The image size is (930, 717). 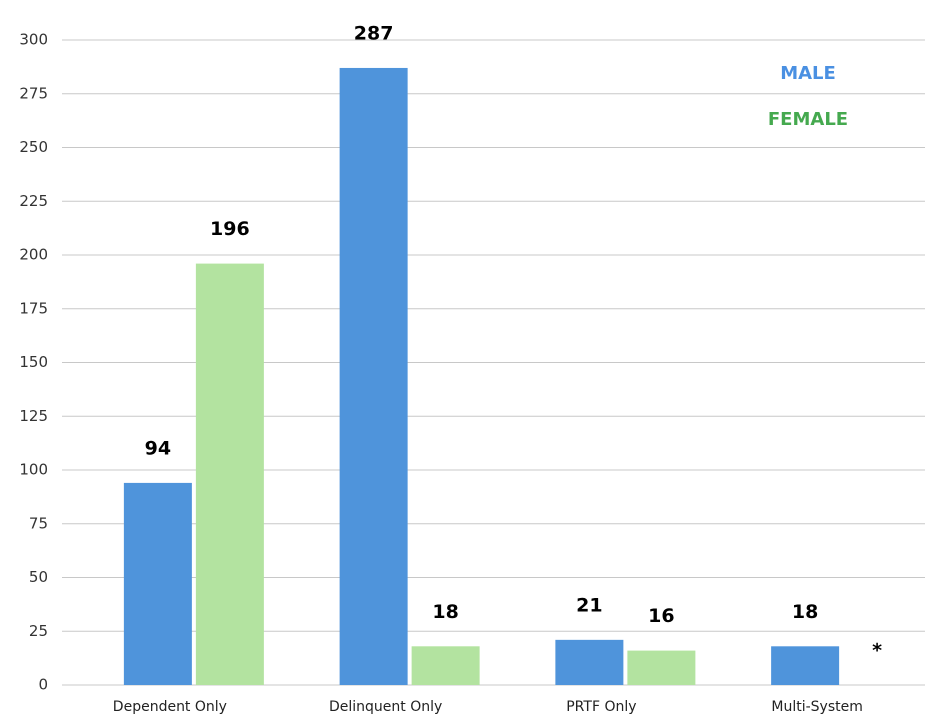 What do you see at coordinates (33, 362) in the screenshot?
I see `y-tick-label: 150` at bounding box center [33, 362].